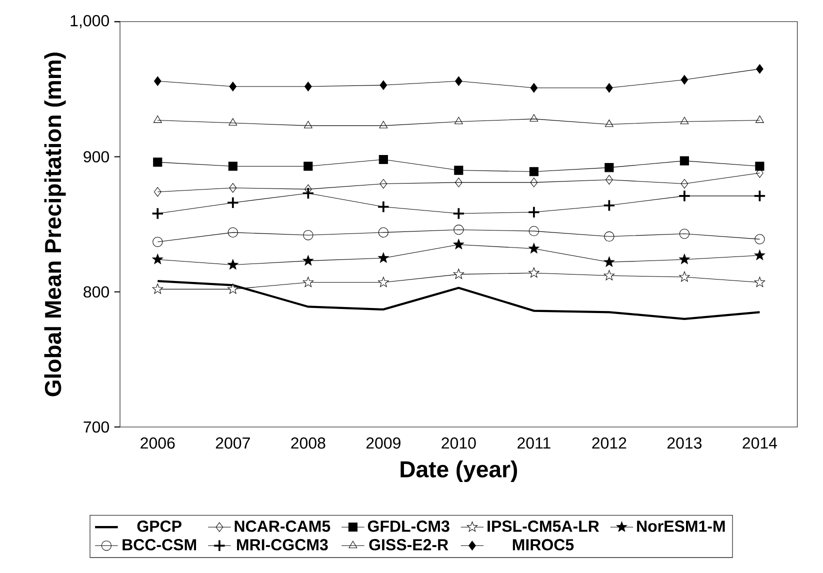 This screenshot has width=823, height=573. Describe the element at coordinates (459, 443) in the screenshot. I see `x-tick-label: 2010` at that location.